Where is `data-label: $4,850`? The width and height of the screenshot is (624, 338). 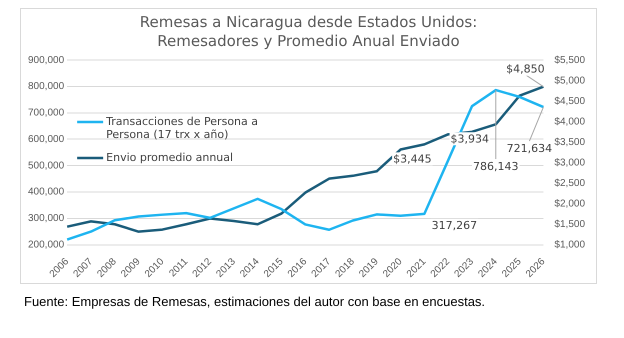
data-label: $4,850 is located at coordinates (525, 69).